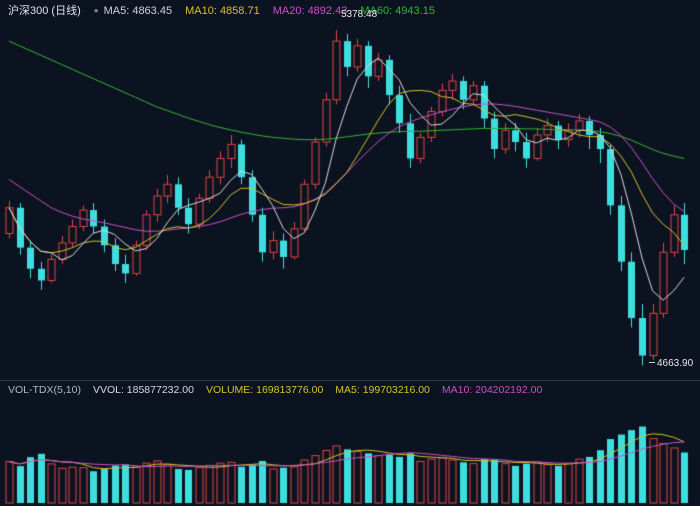  Describe the element at coordinates (310, 11) in the screenshot. I see `ma20-value-label: MA20: 4892.43` at that location.